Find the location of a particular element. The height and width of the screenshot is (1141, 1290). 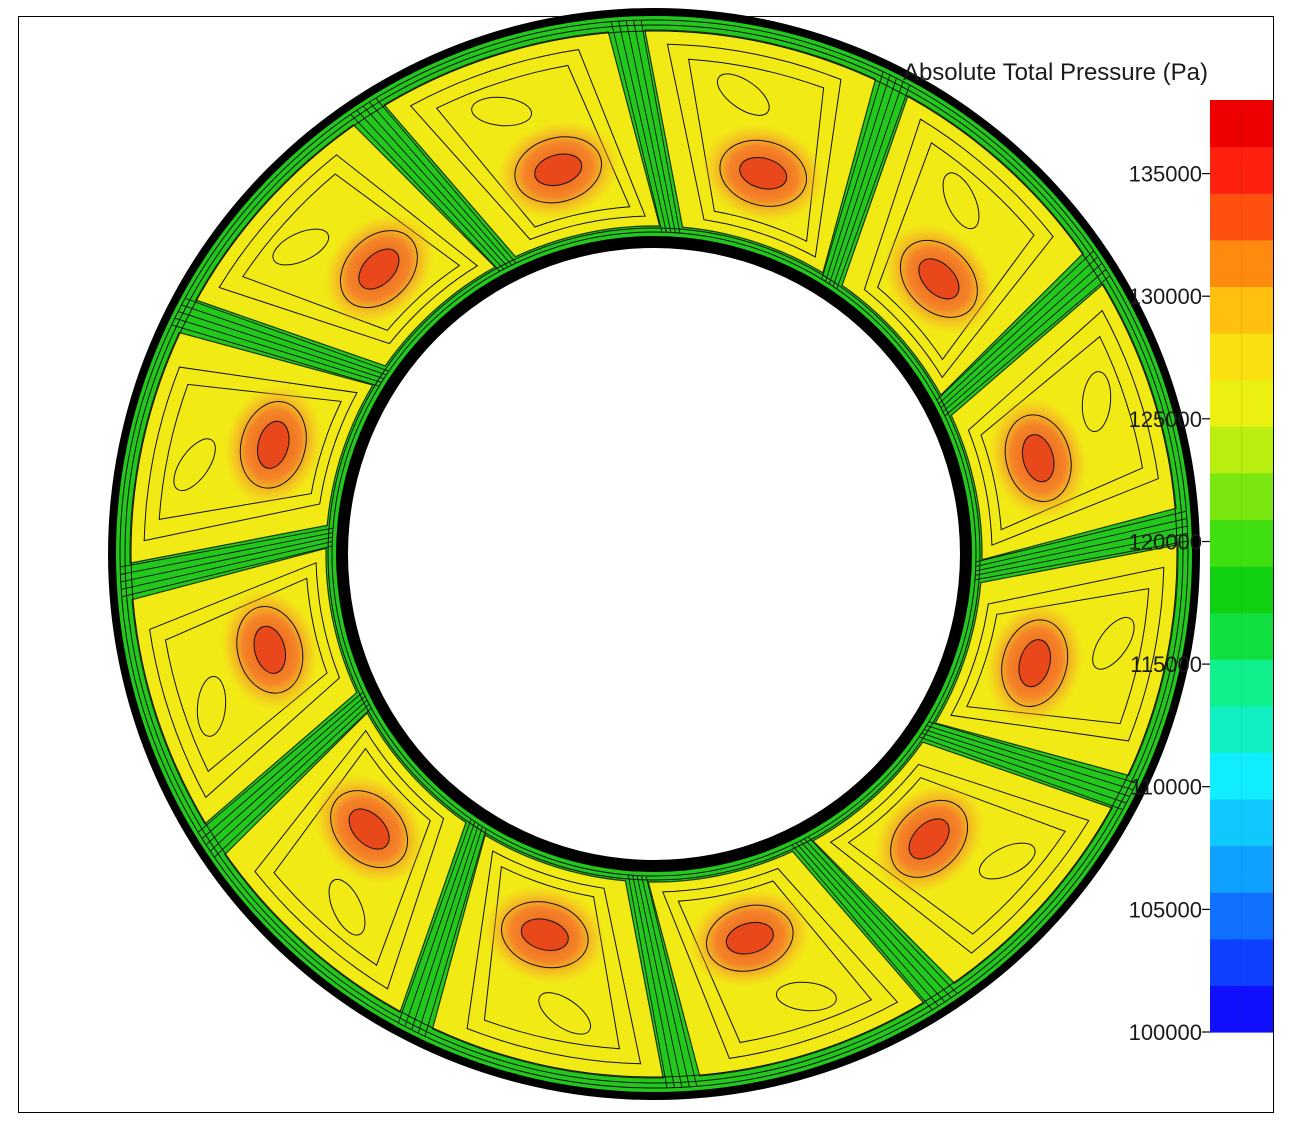

tick-label: 125000 is located at coordinates (1165, 419).